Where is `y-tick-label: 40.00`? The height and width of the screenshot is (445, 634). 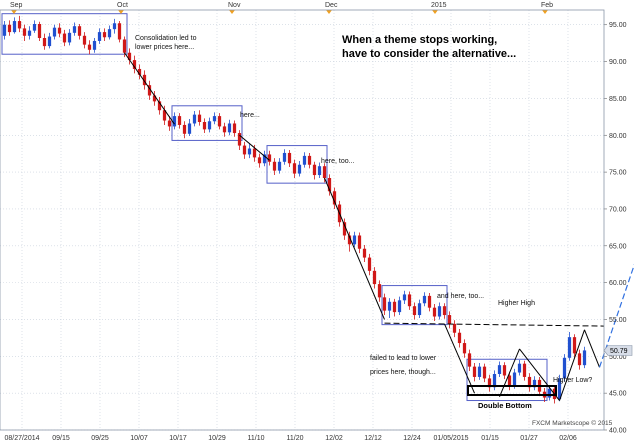 y-tick-label: 40.00 is located at coordinates (618, 431).